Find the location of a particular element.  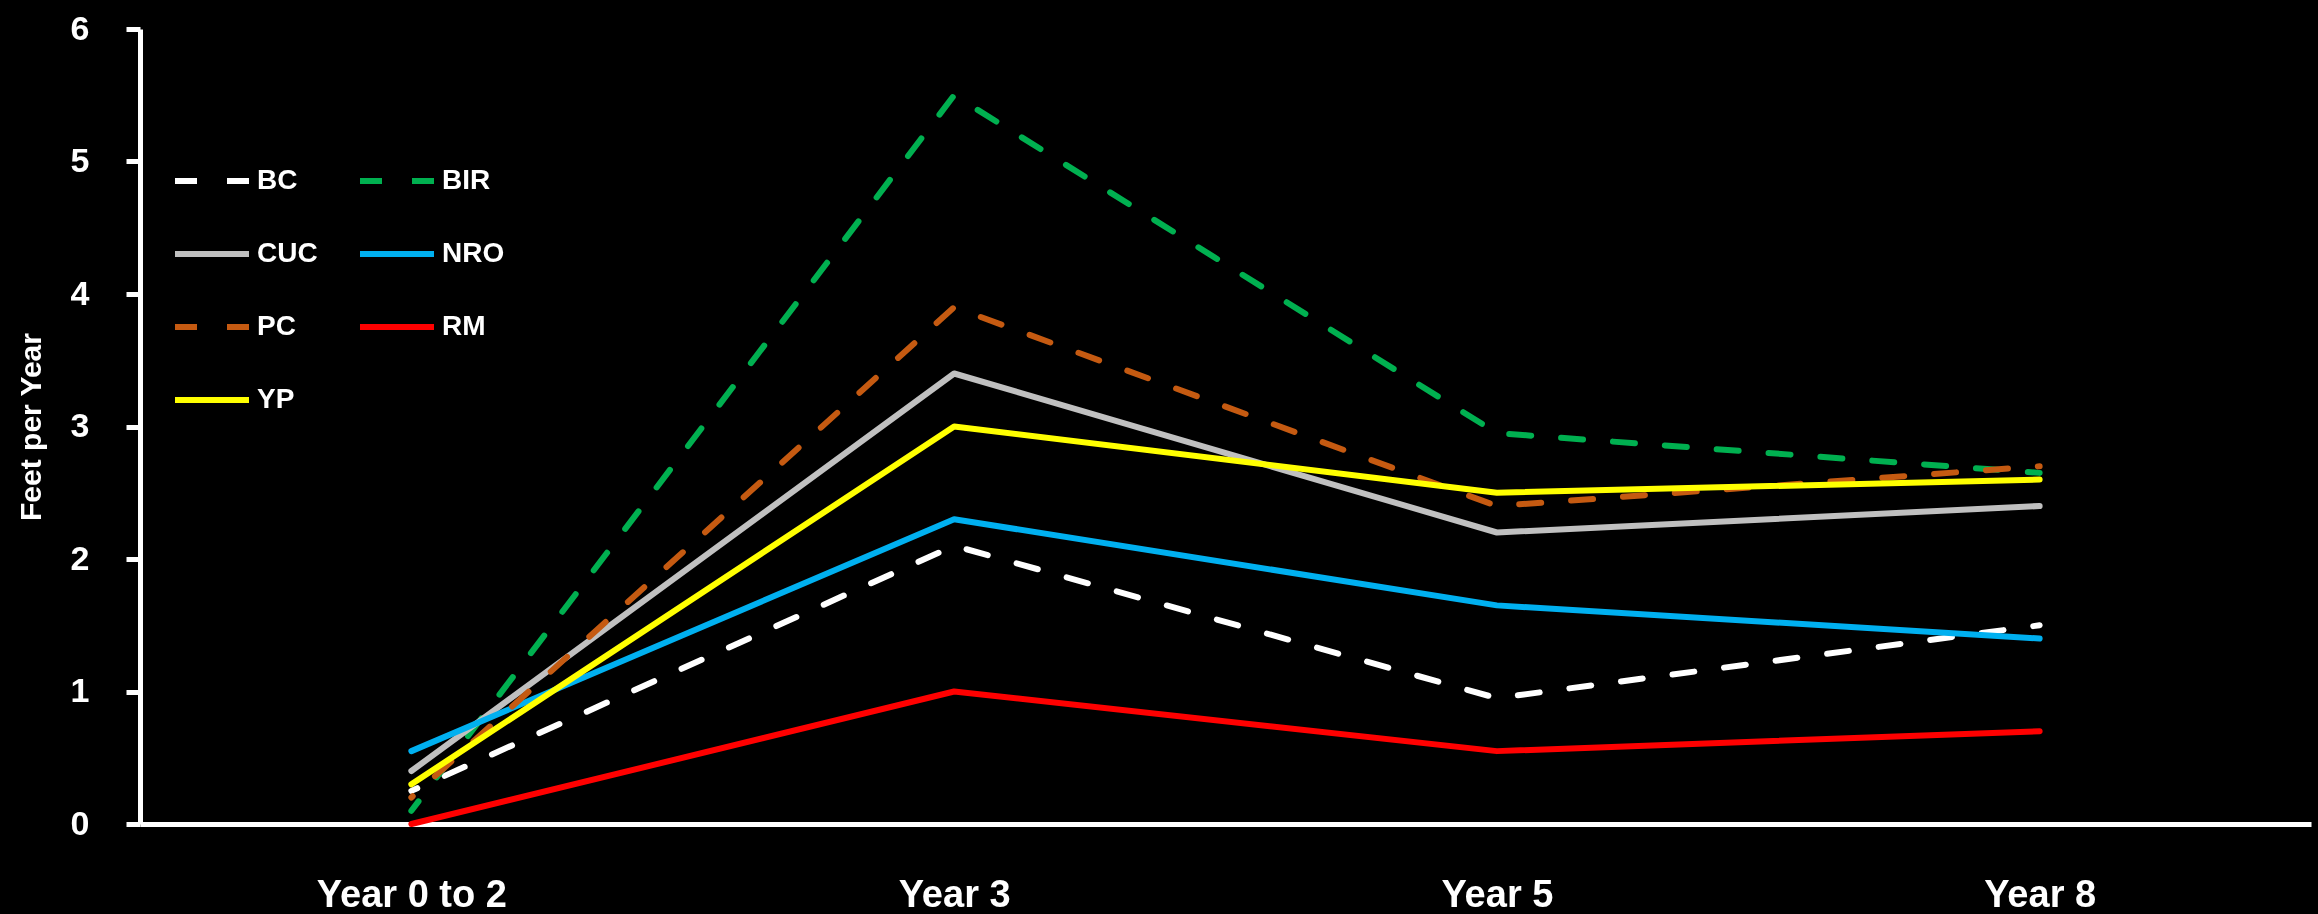

legend-label: YP is located at coordinates (276, 398).